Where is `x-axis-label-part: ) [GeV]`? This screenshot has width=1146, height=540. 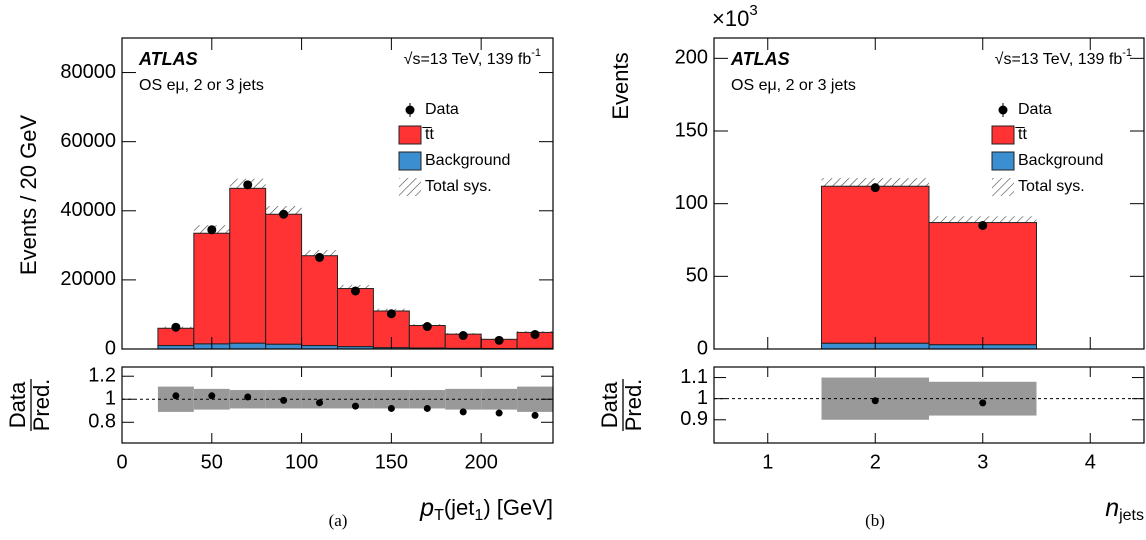 x-axis-label-part: ) [GeV] is located at coordinates (518, 507).